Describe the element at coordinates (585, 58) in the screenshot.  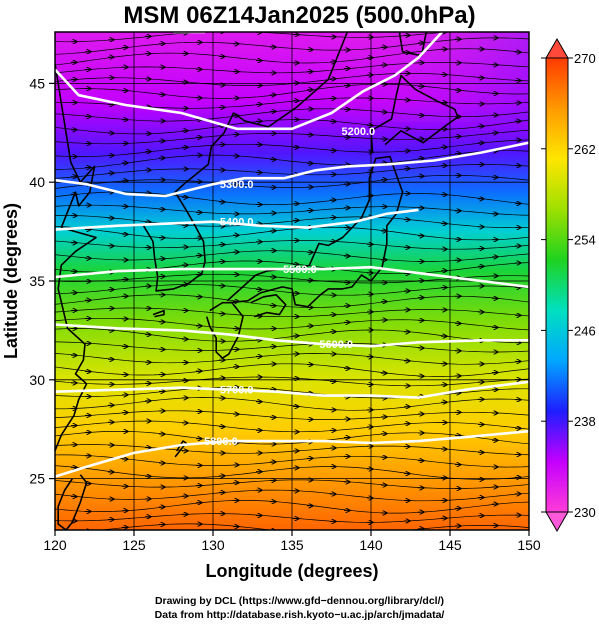
I see `colorbar-tick-label: 270` at that location.